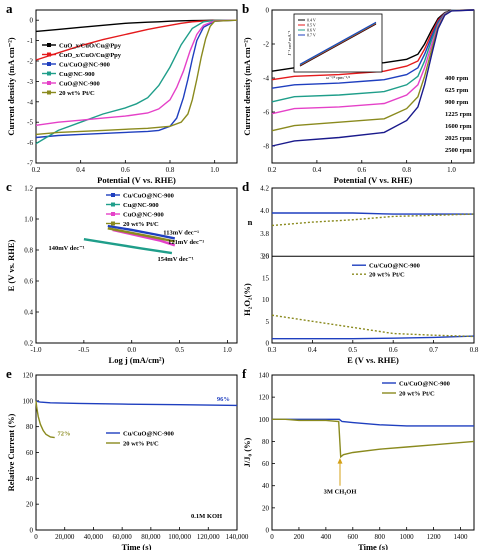 This screenshot has height=550, width=487. What do you see at coordinates (11, 452) in the screenshot?
I see `y-axis-label: Relative Current (%)` at bounding box center [11, 452].